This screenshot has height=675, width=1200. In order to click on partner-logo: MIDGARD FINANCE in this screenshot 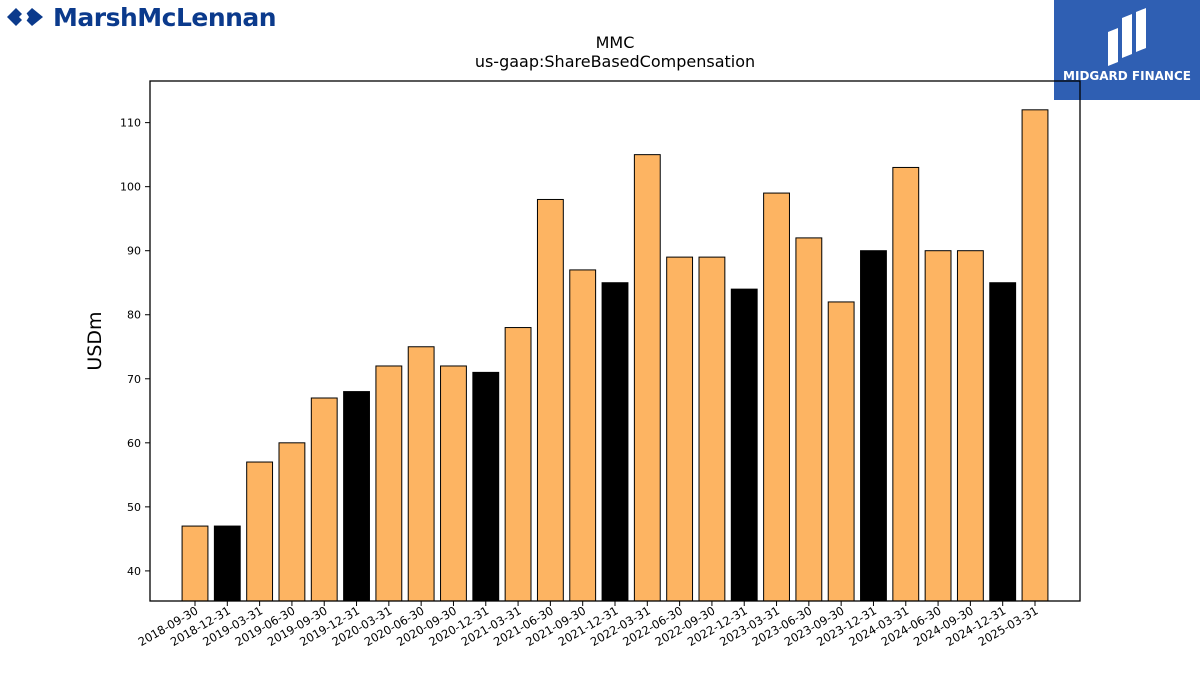, I will do `click(1127, 50)`.